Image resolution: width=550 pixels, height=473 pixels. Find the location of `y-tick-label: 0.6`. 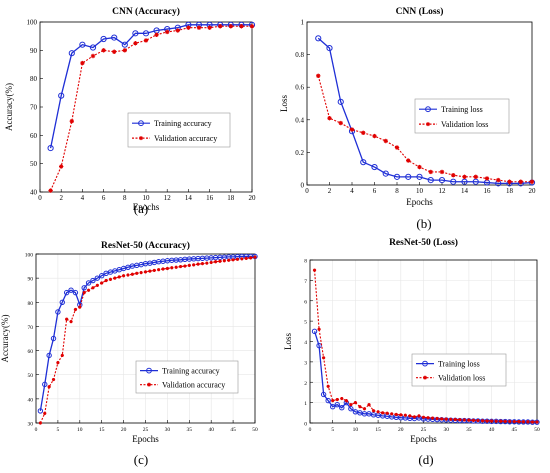

y-tick-label: 0.6 is located at coordinates (299, 88).